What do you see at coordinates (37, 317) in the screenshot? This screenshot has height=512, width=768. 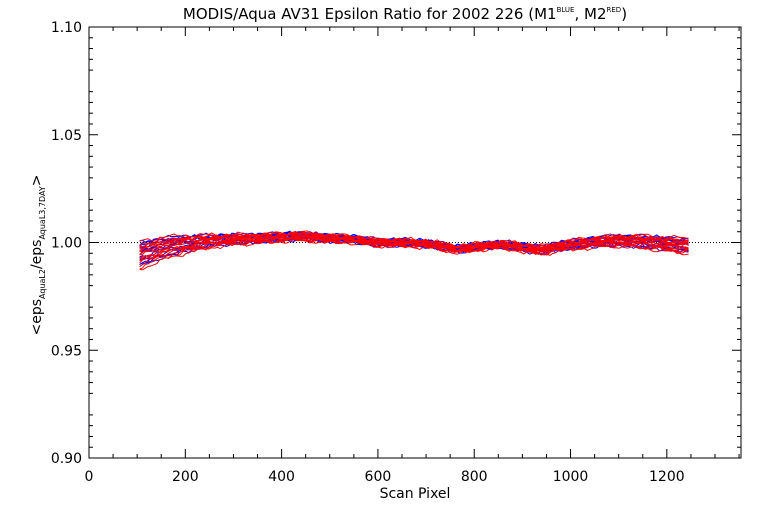 I see `y-axis-label-open: <eps` at bounding box center [37, 317].